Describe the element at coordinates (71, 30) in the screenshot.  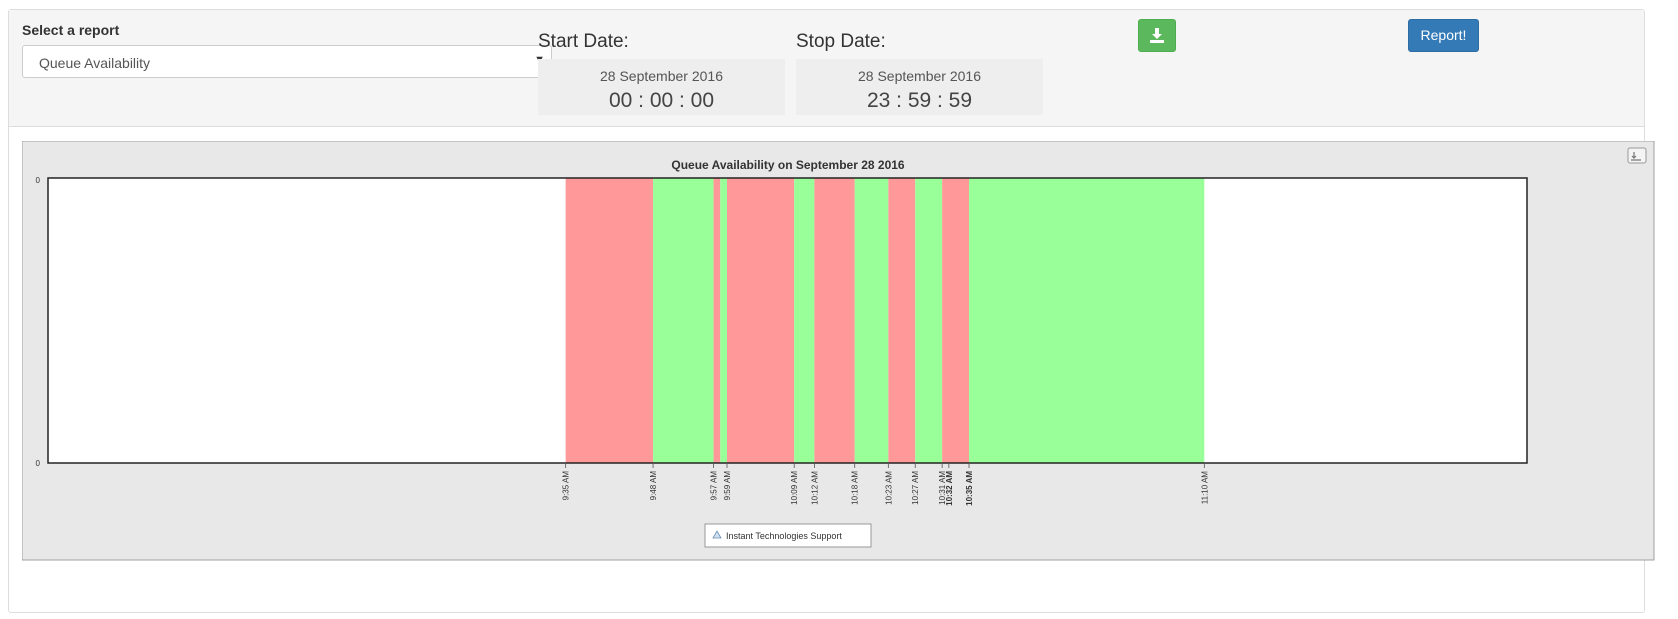
I see `select-report-label: Select a report` at that location.